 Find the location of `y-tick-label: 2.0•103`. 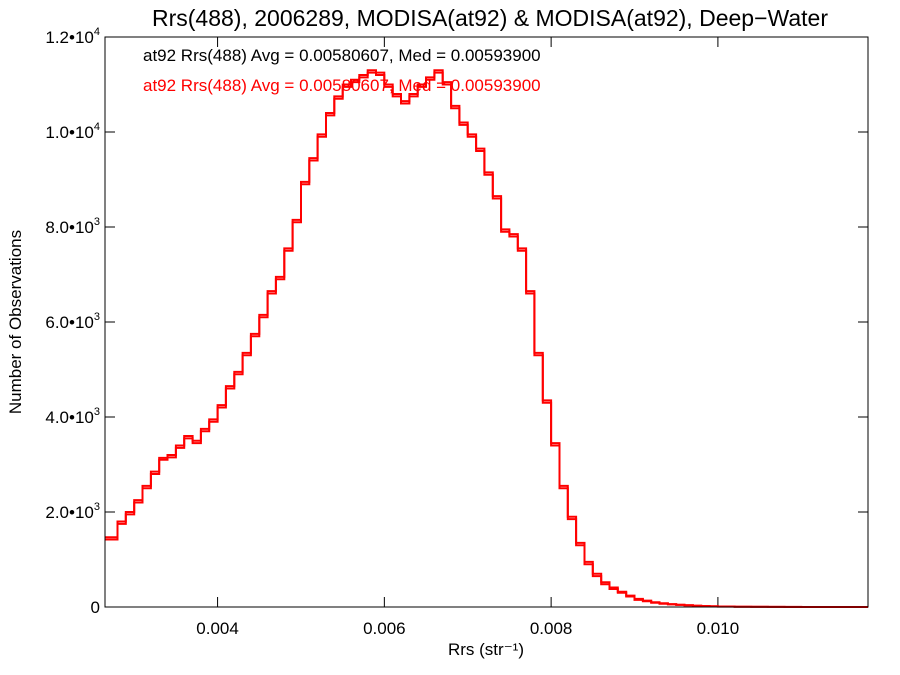

y-tick-label: 2.0•103 is located at coordinates (72, 511).